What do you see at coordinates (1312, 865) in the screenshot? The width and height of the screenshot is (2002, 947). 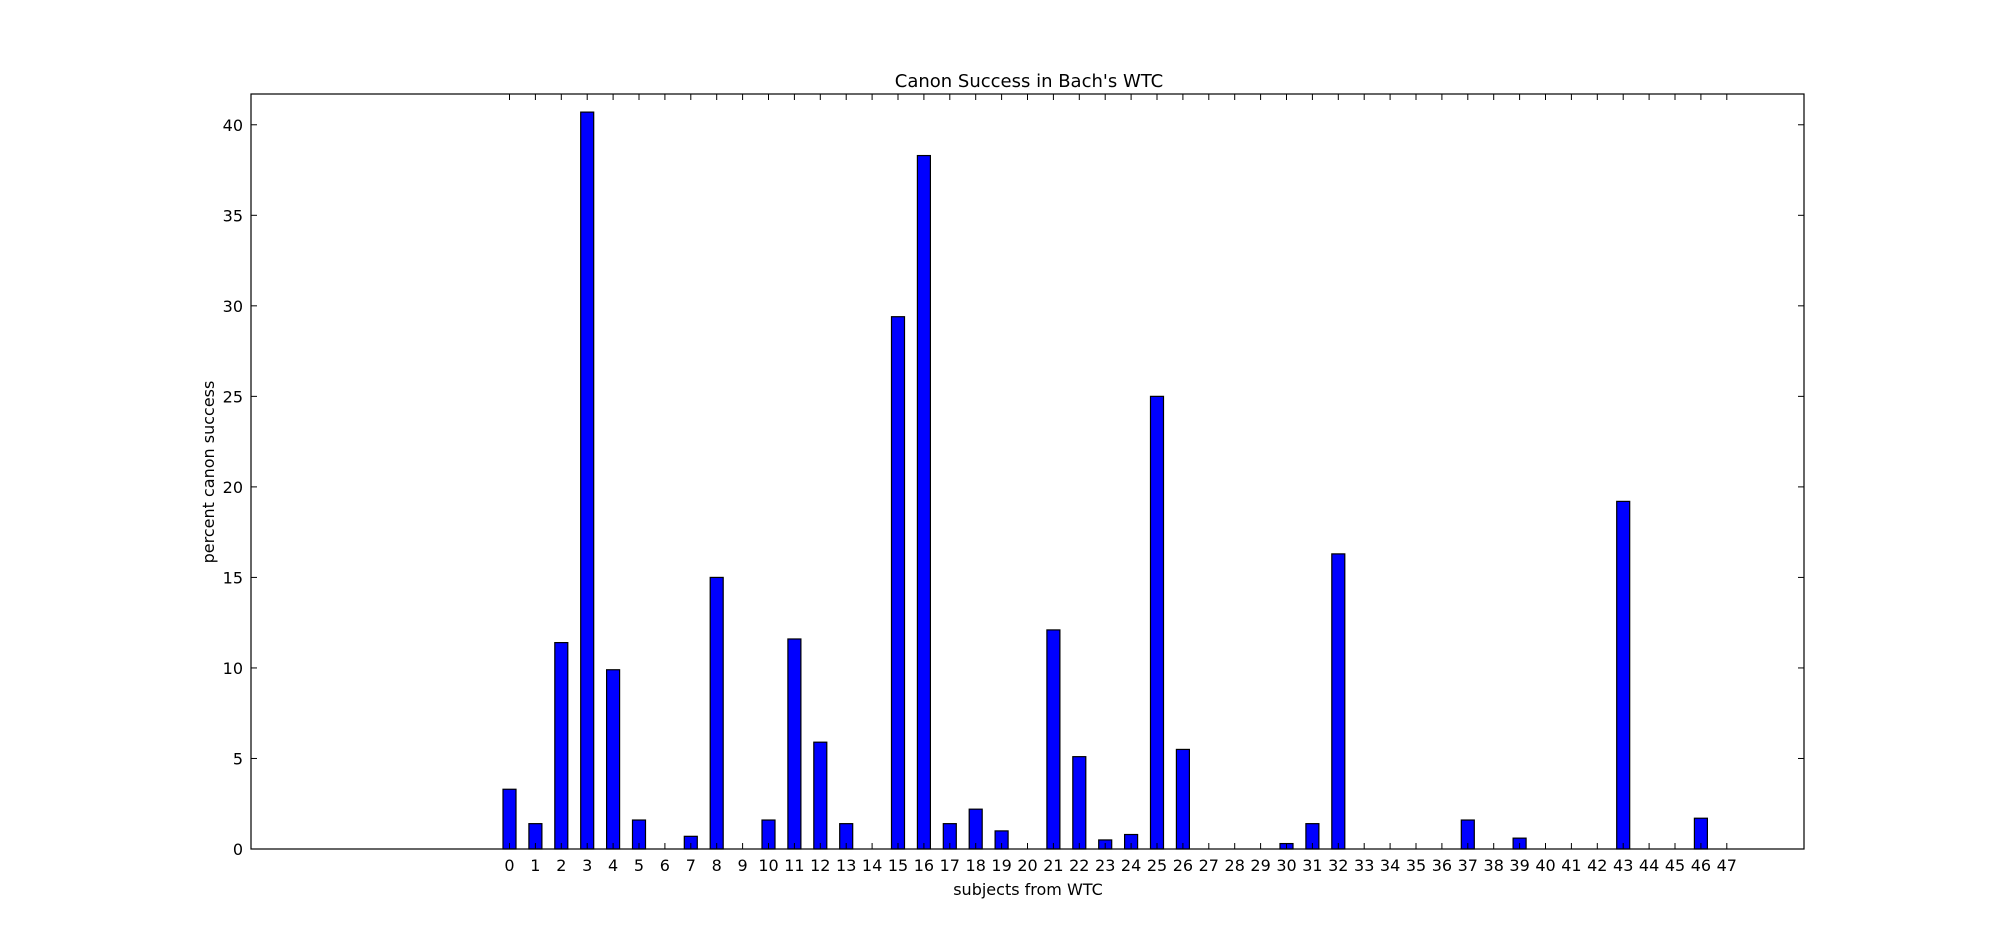 I see `x-tick-label-31: 31` at bounding box center [1312, 865].